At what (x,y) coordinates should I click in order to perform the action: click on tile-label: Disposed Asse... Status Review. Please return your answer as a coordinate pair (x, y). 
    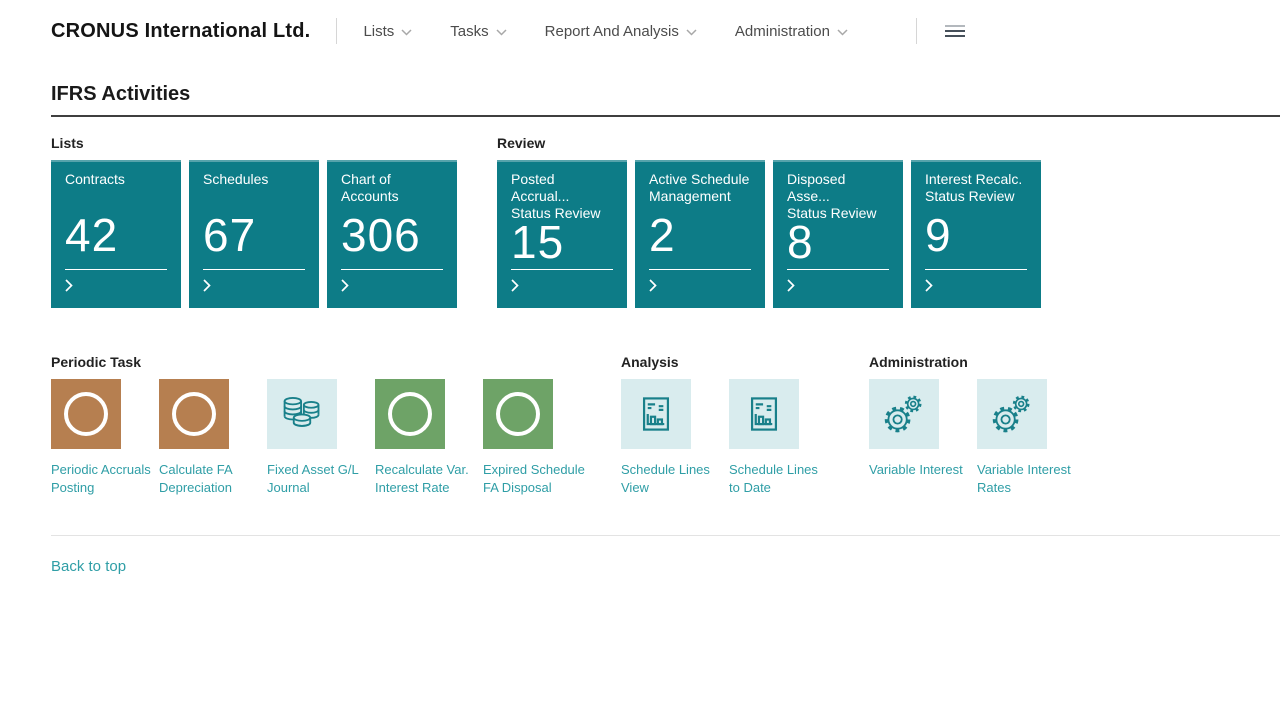
    Looking at the image, I should click on (832, 196).